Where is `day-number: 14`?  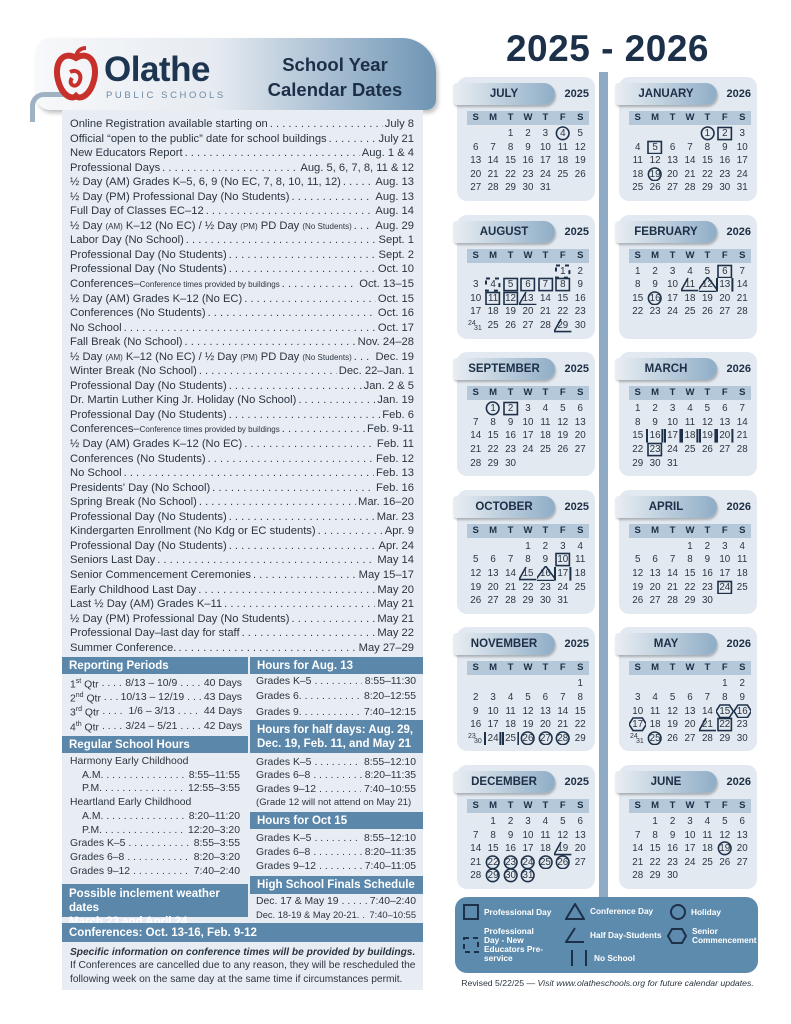 day-number: 14 is located at coordinates (742, 422).